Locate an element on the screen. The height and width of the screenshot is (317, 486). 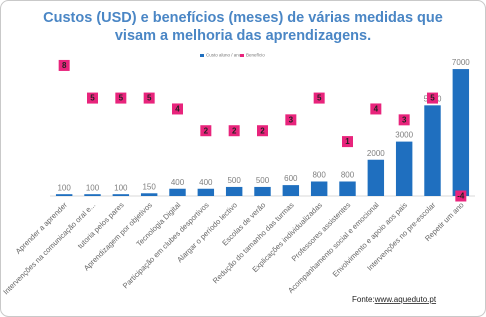
legend-label: Benefício is located at coordinates (255, 55).